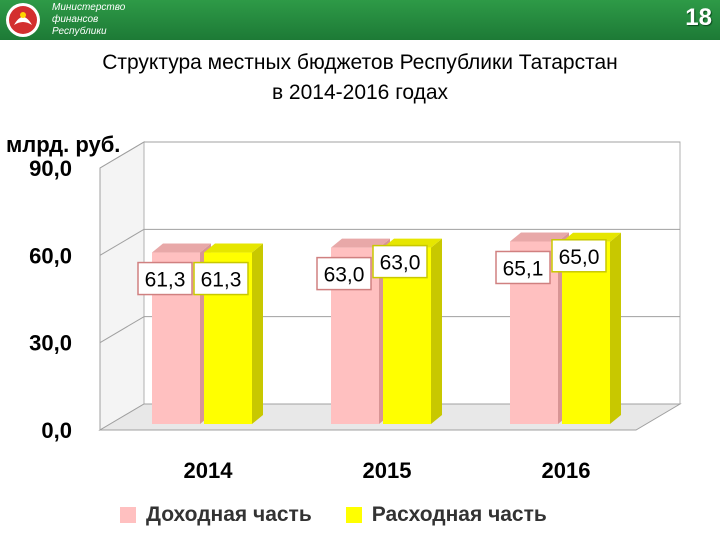  I want to click on data-label: 65,1, so click(523, 268).